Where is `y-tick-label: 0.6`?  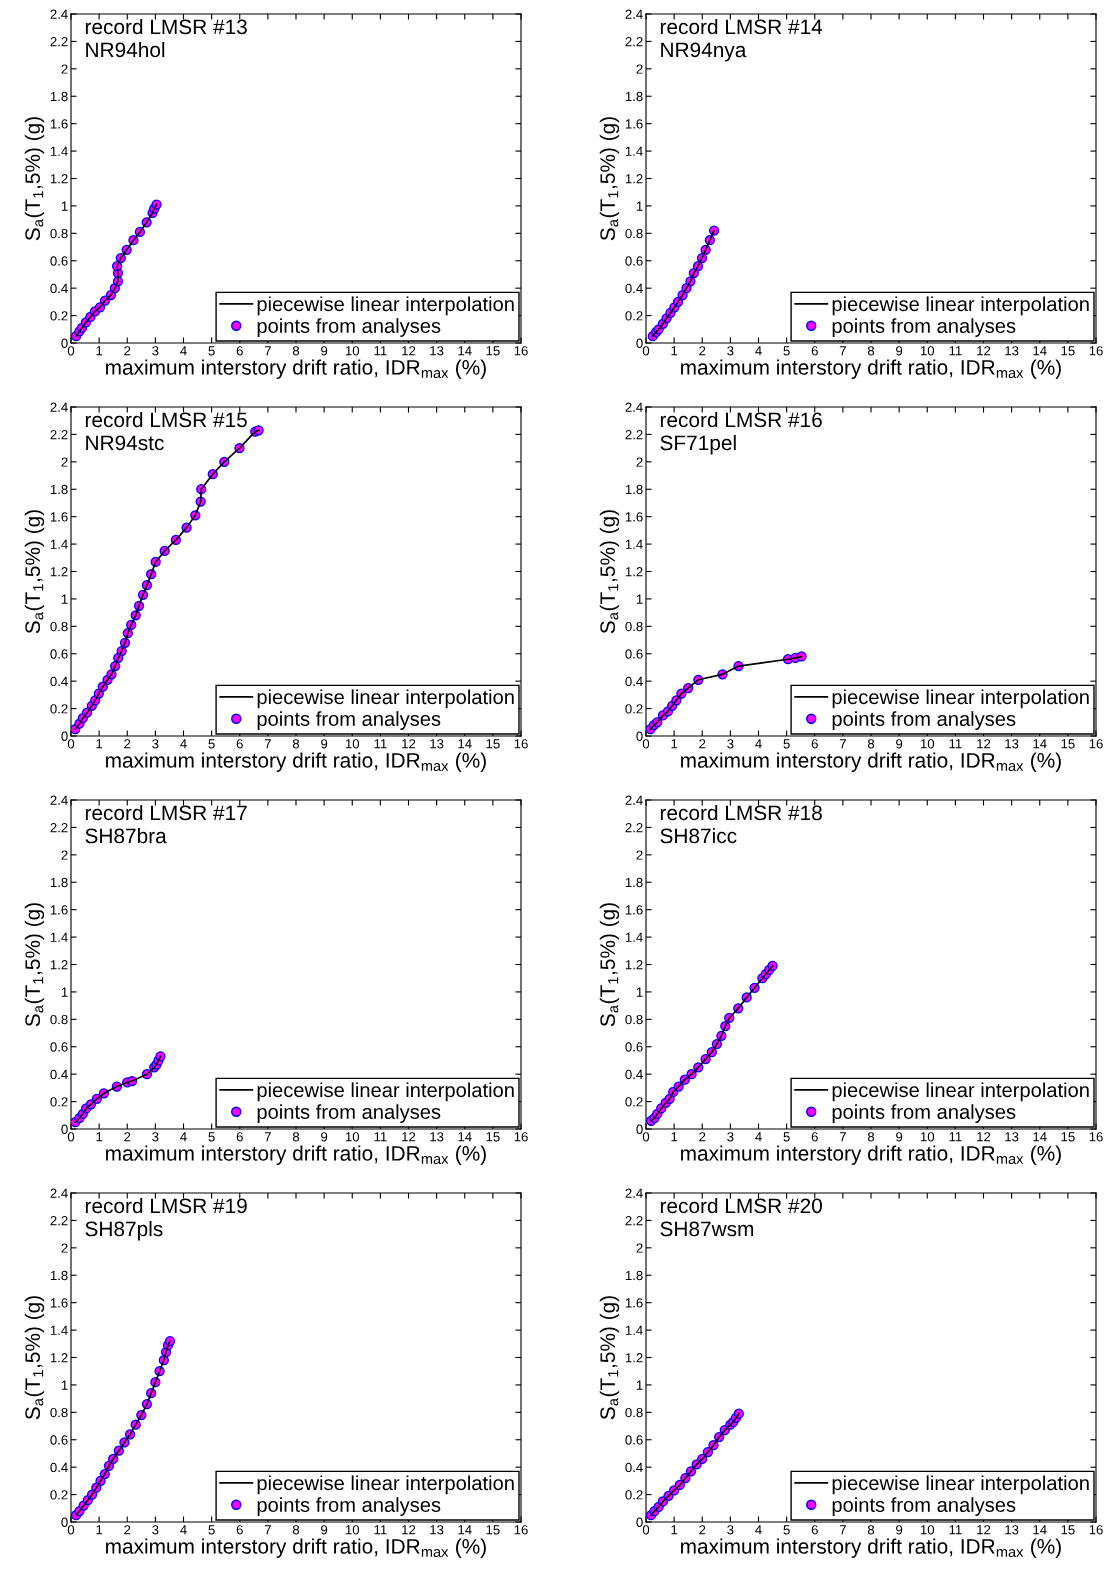
y-tick-label: 0.6 is located at coordinates (634, 1047).